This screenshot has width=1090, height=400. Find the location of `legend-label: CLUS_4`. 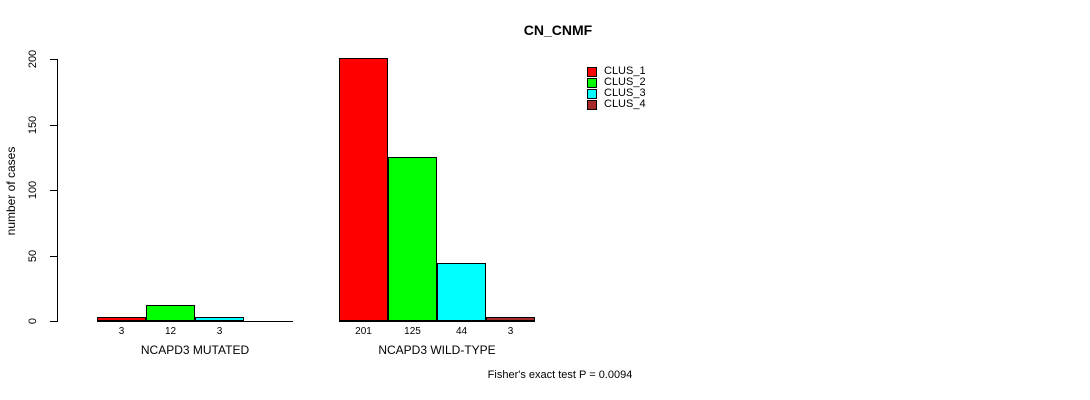

legend-label: CLUS_4 is located at coordinates (625, 104).